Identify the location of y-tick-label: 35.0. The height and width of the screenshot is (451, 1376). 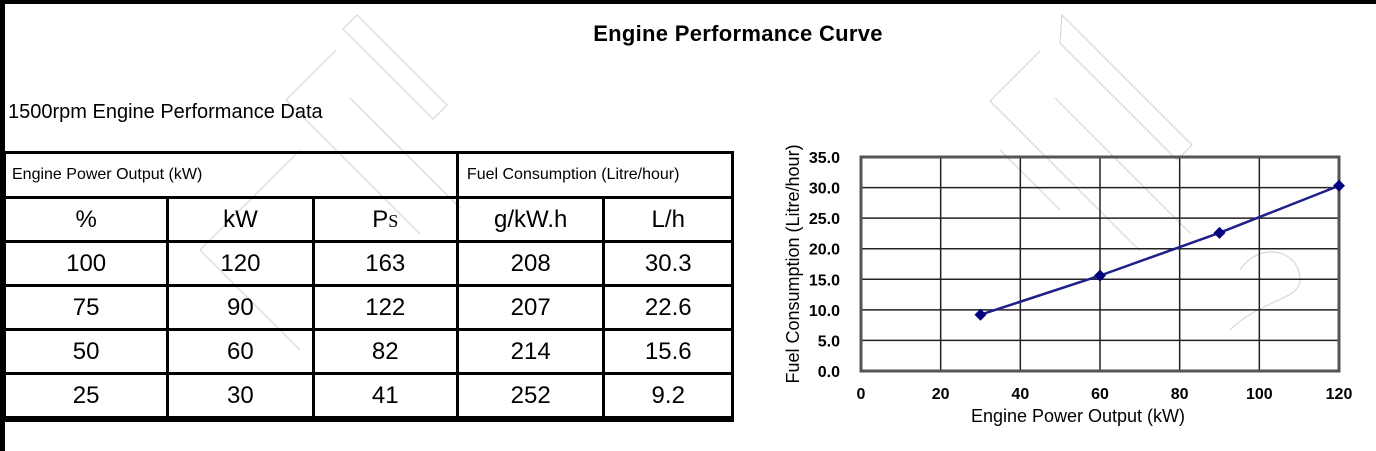
(824, 158).